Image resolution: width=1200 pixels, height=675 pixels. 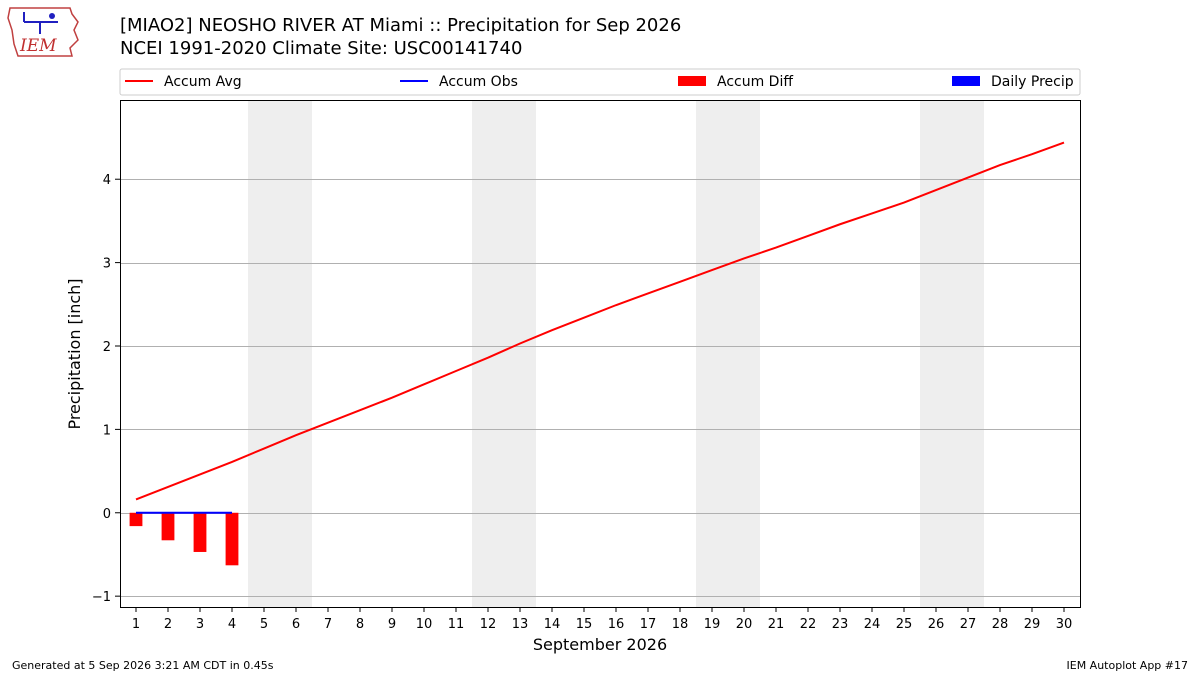 I want to click on legend-swatch-daily-precip, so click(x=966, y=81).